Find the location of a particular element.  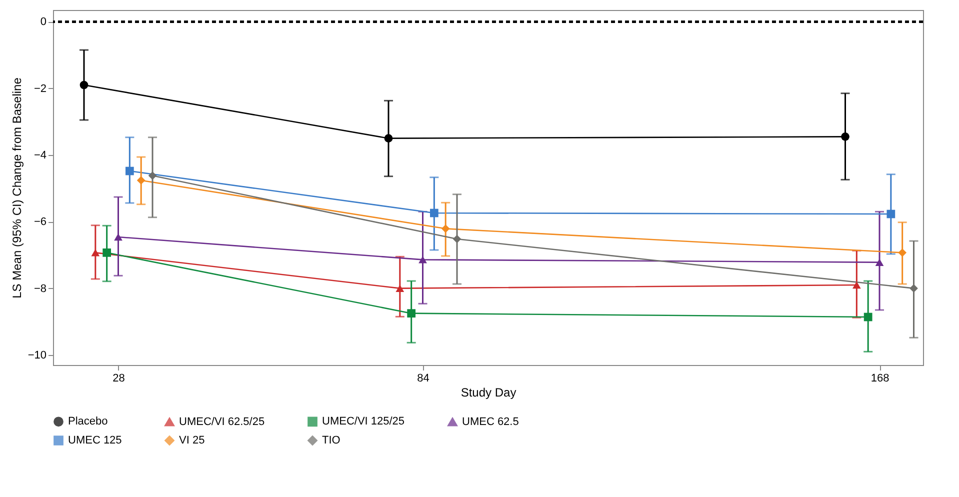

x-tick-label: 168 is located at coordinates (880, 378).